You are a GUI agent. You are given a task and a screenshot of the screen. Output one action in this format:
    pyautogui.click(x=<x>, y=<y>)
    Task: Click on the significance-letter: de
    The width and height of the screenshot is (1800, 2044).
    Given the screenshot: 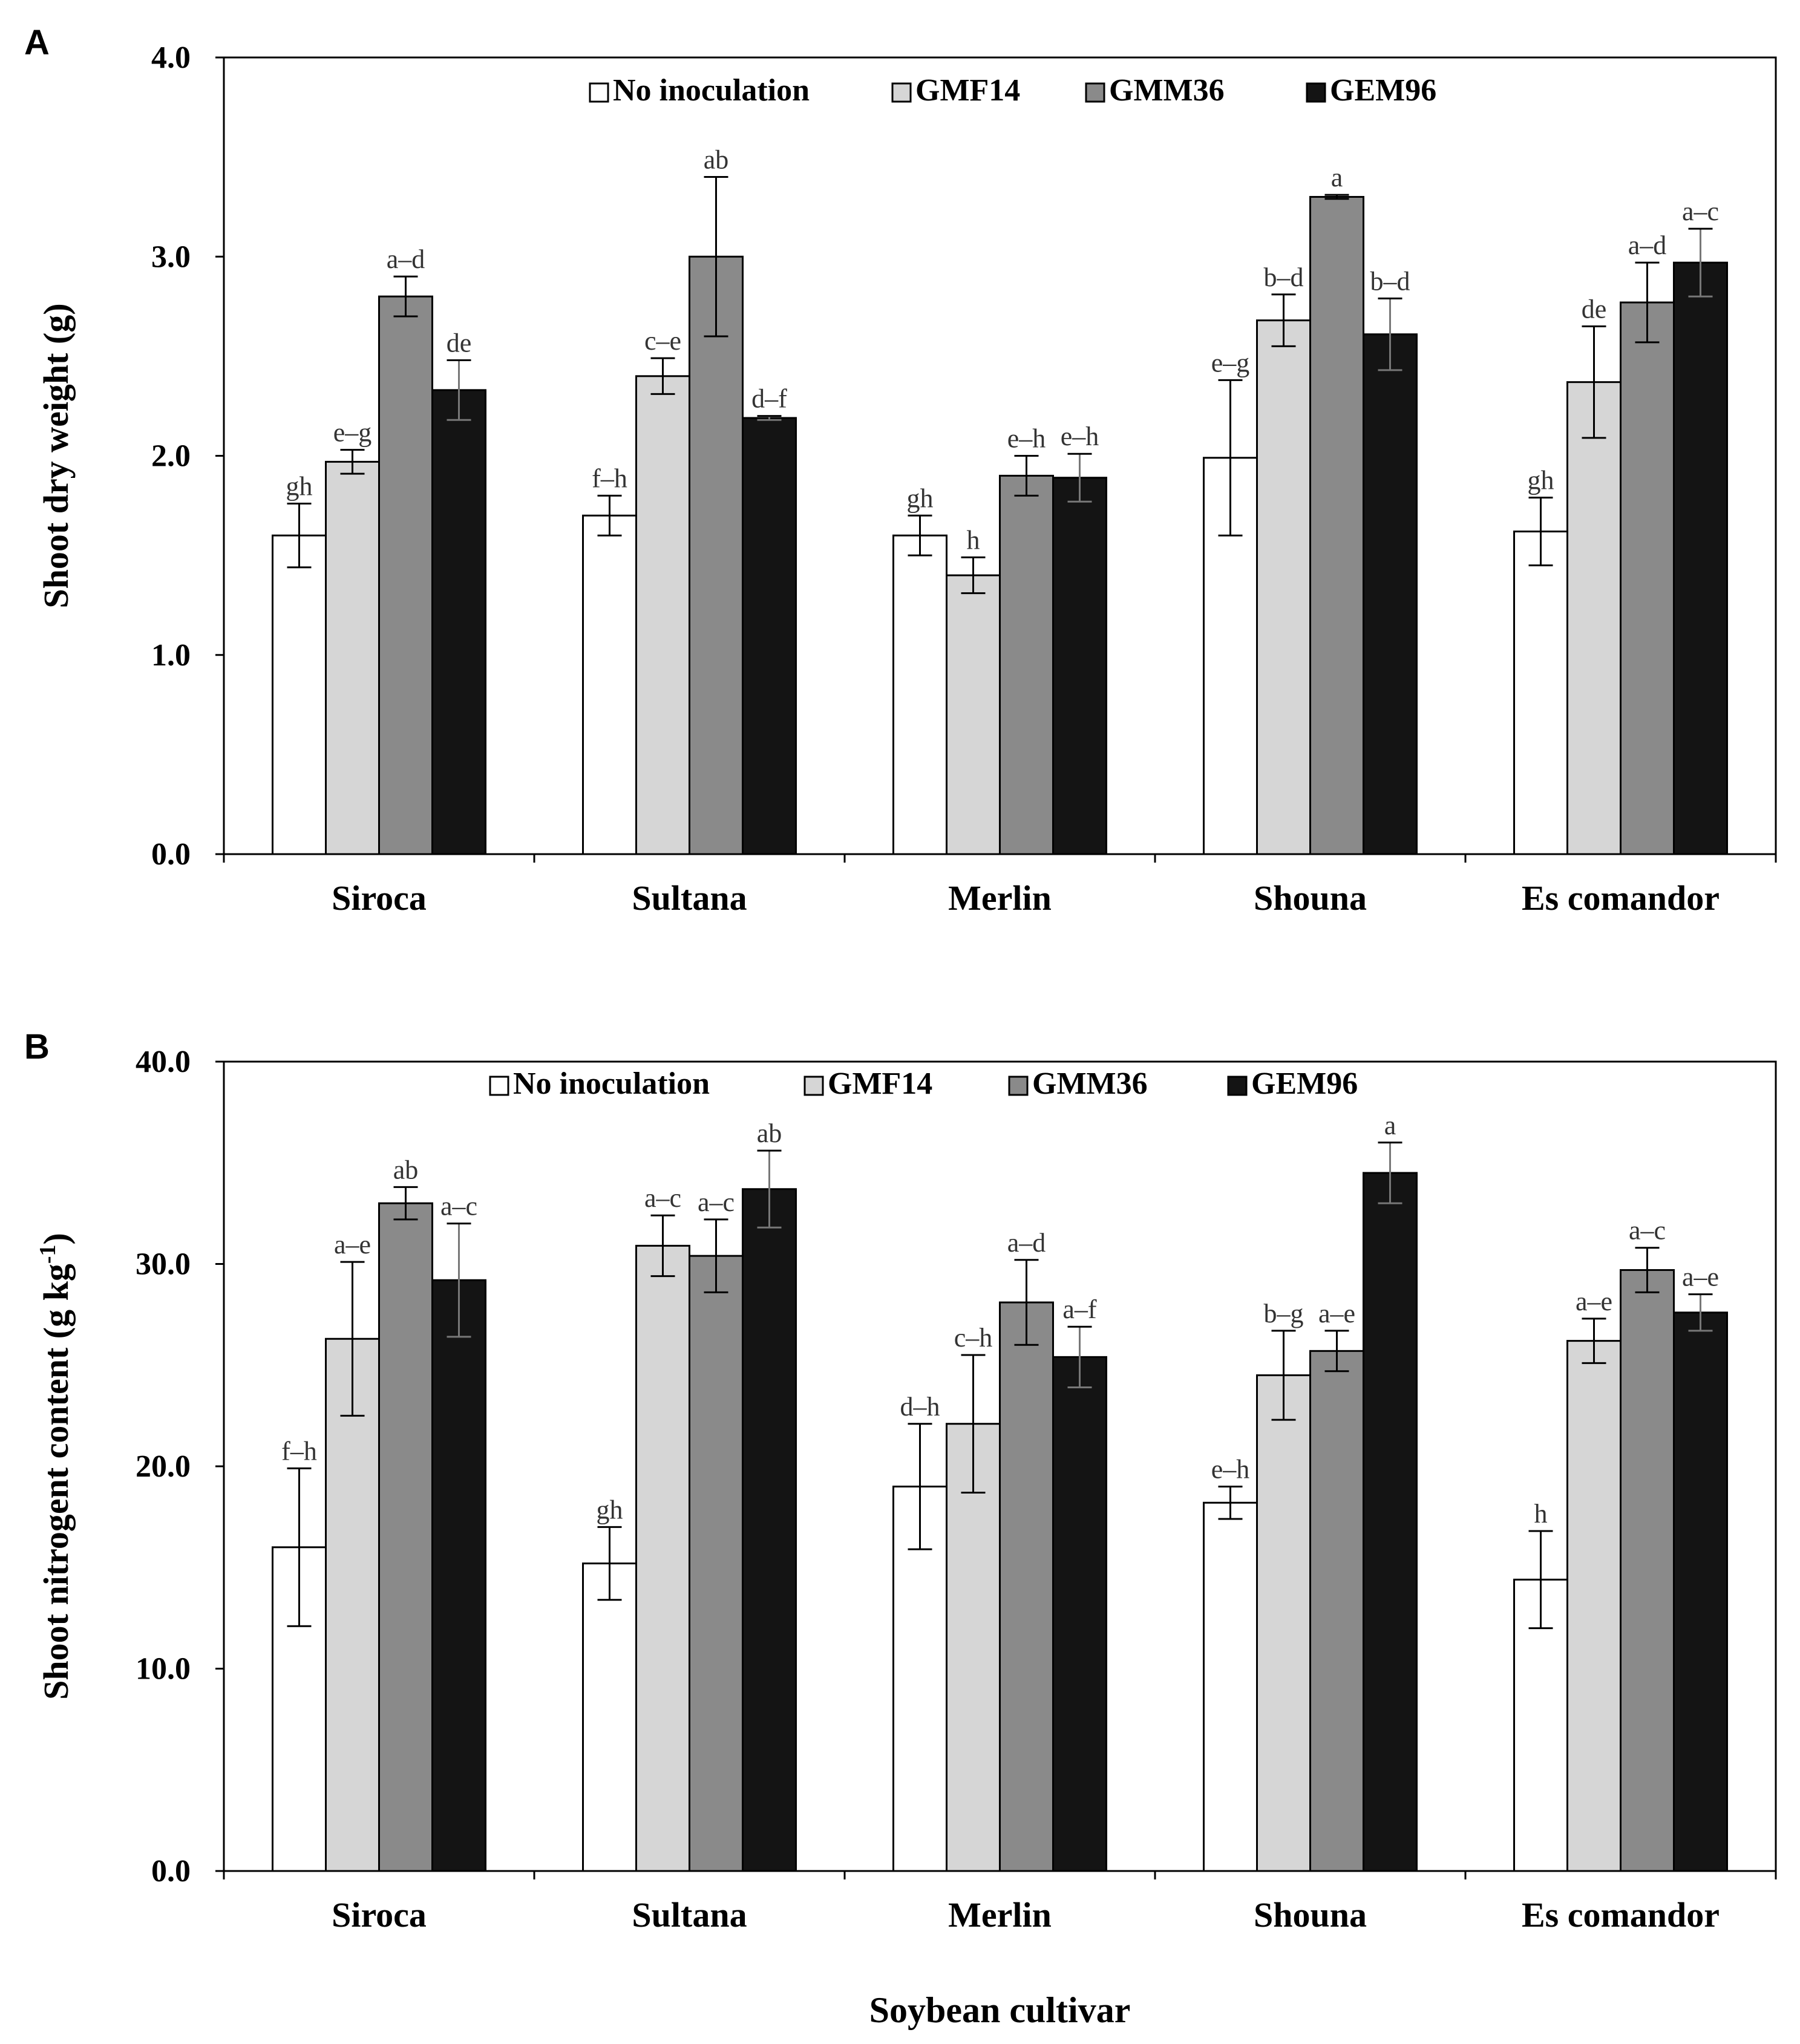 What is the action you would take?
    pyautogui.click(x=459, y=343)
    